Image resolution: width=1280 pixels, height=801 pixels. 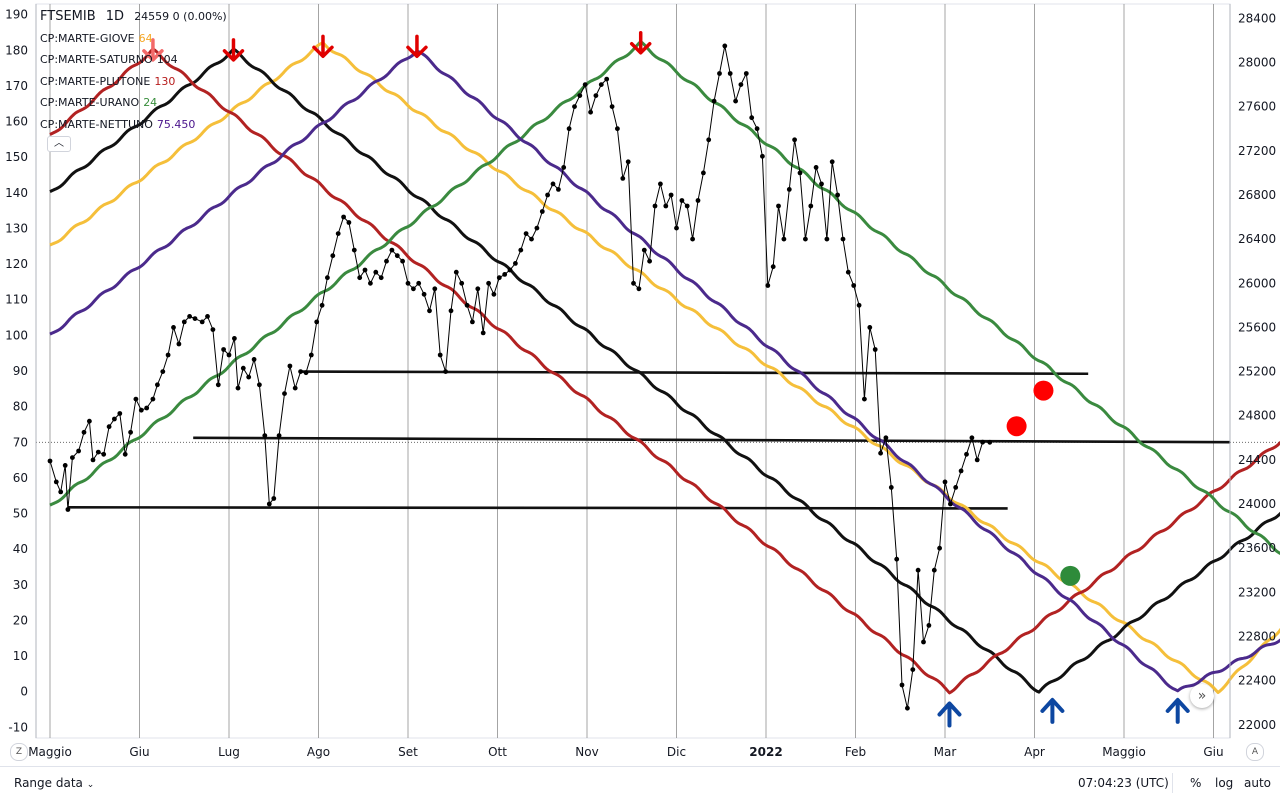 I want to click on auto-scale-toggle: auto, so click(x=1258, y=783).